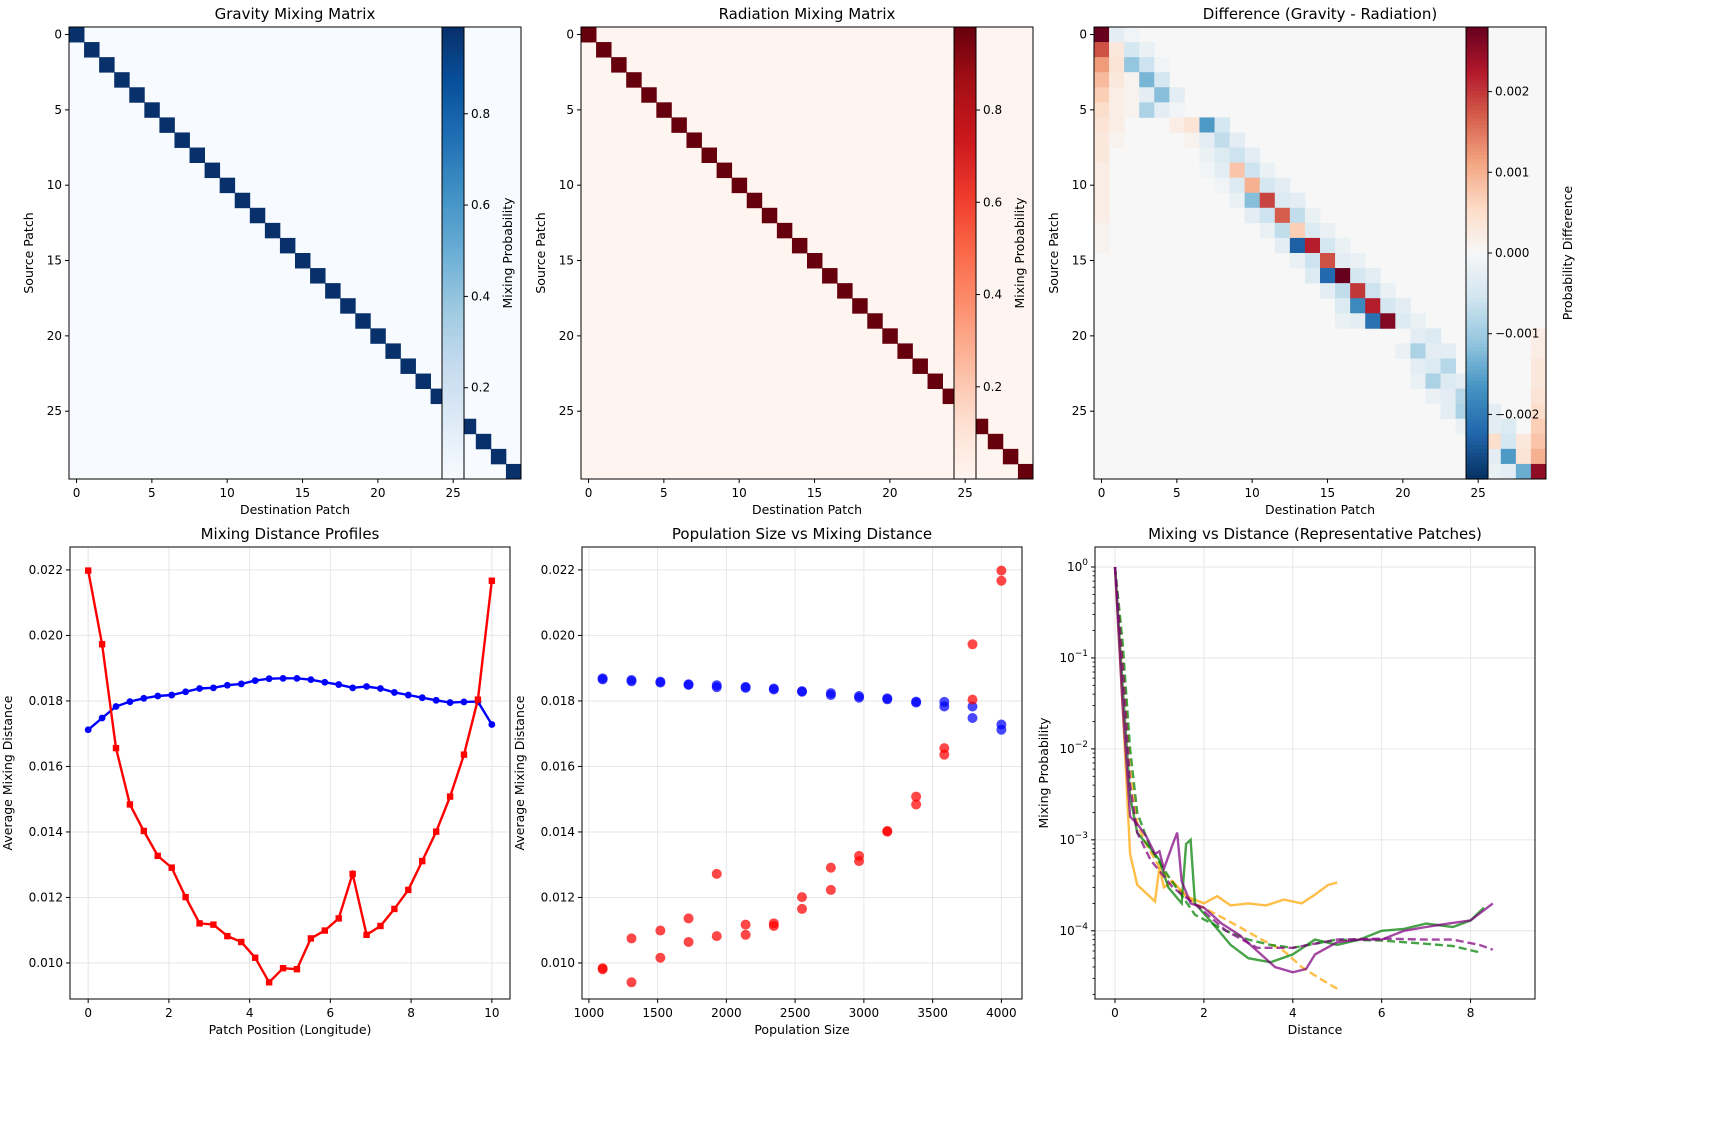 This screenshot has height=1142, width=1710. Describe the element at coordinates (558, 766) in the screenshot. I see `y-axis-tick-label: 0.016` at that location.